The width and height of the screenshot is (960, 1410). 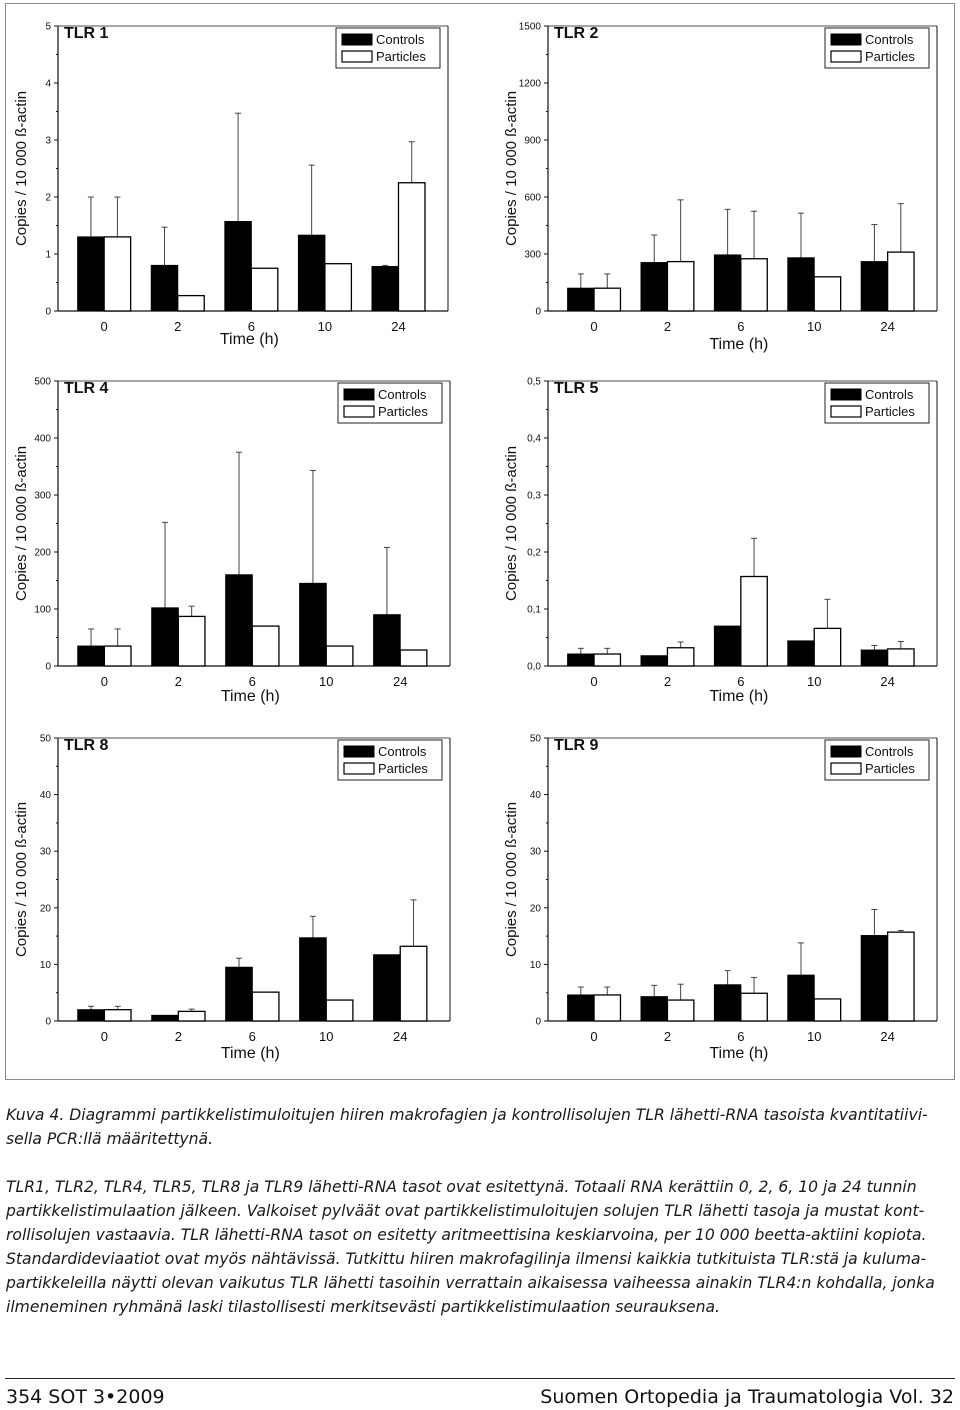 I want to click on y-tick-label: 600, so click(x=532, y=198).